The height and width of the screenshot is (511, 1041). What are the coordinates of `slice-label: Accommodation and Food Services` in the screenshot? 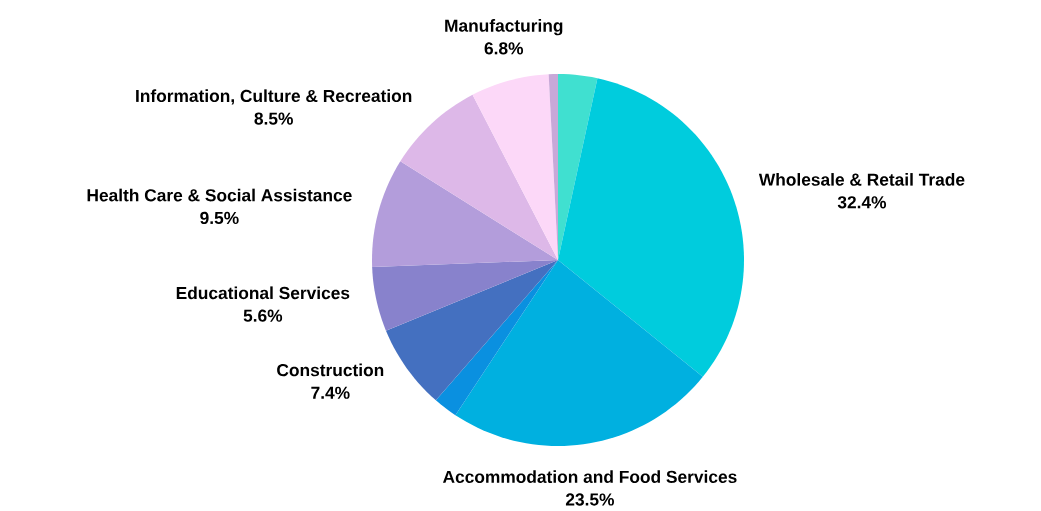 It's located at (589, 476).